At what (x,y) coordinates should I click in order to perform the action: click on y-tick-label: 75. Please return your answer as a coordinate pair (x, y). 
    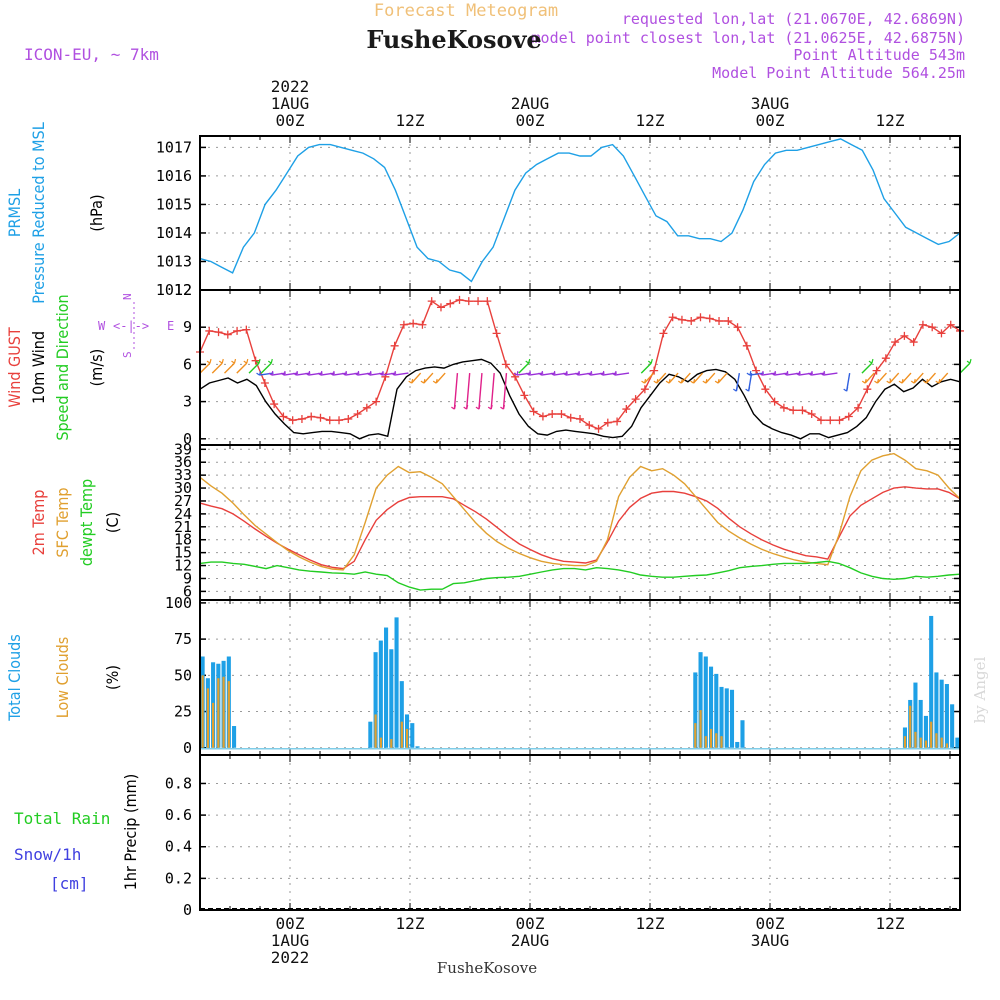
    Looking at the image, I should click on (183, 639).